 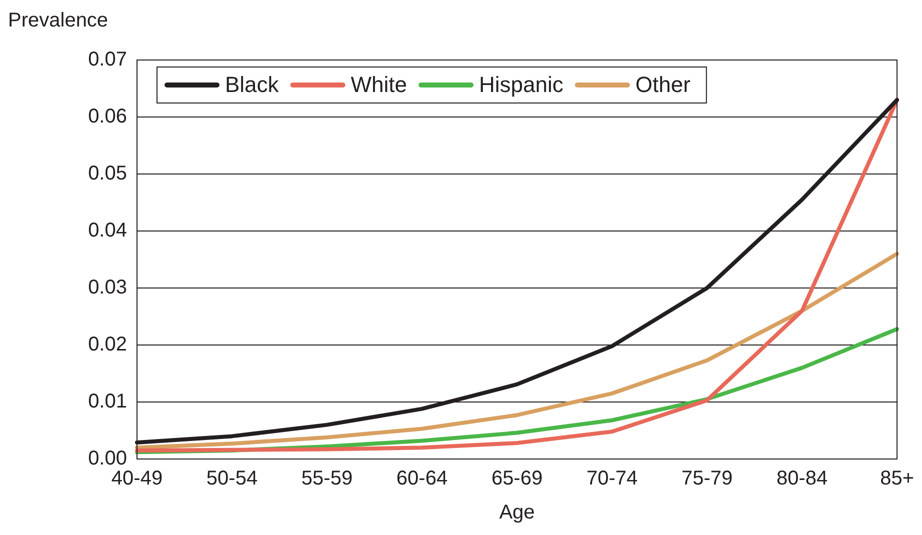 I want to click on x-tick-label: 40-49, so click(x=137, y=479).